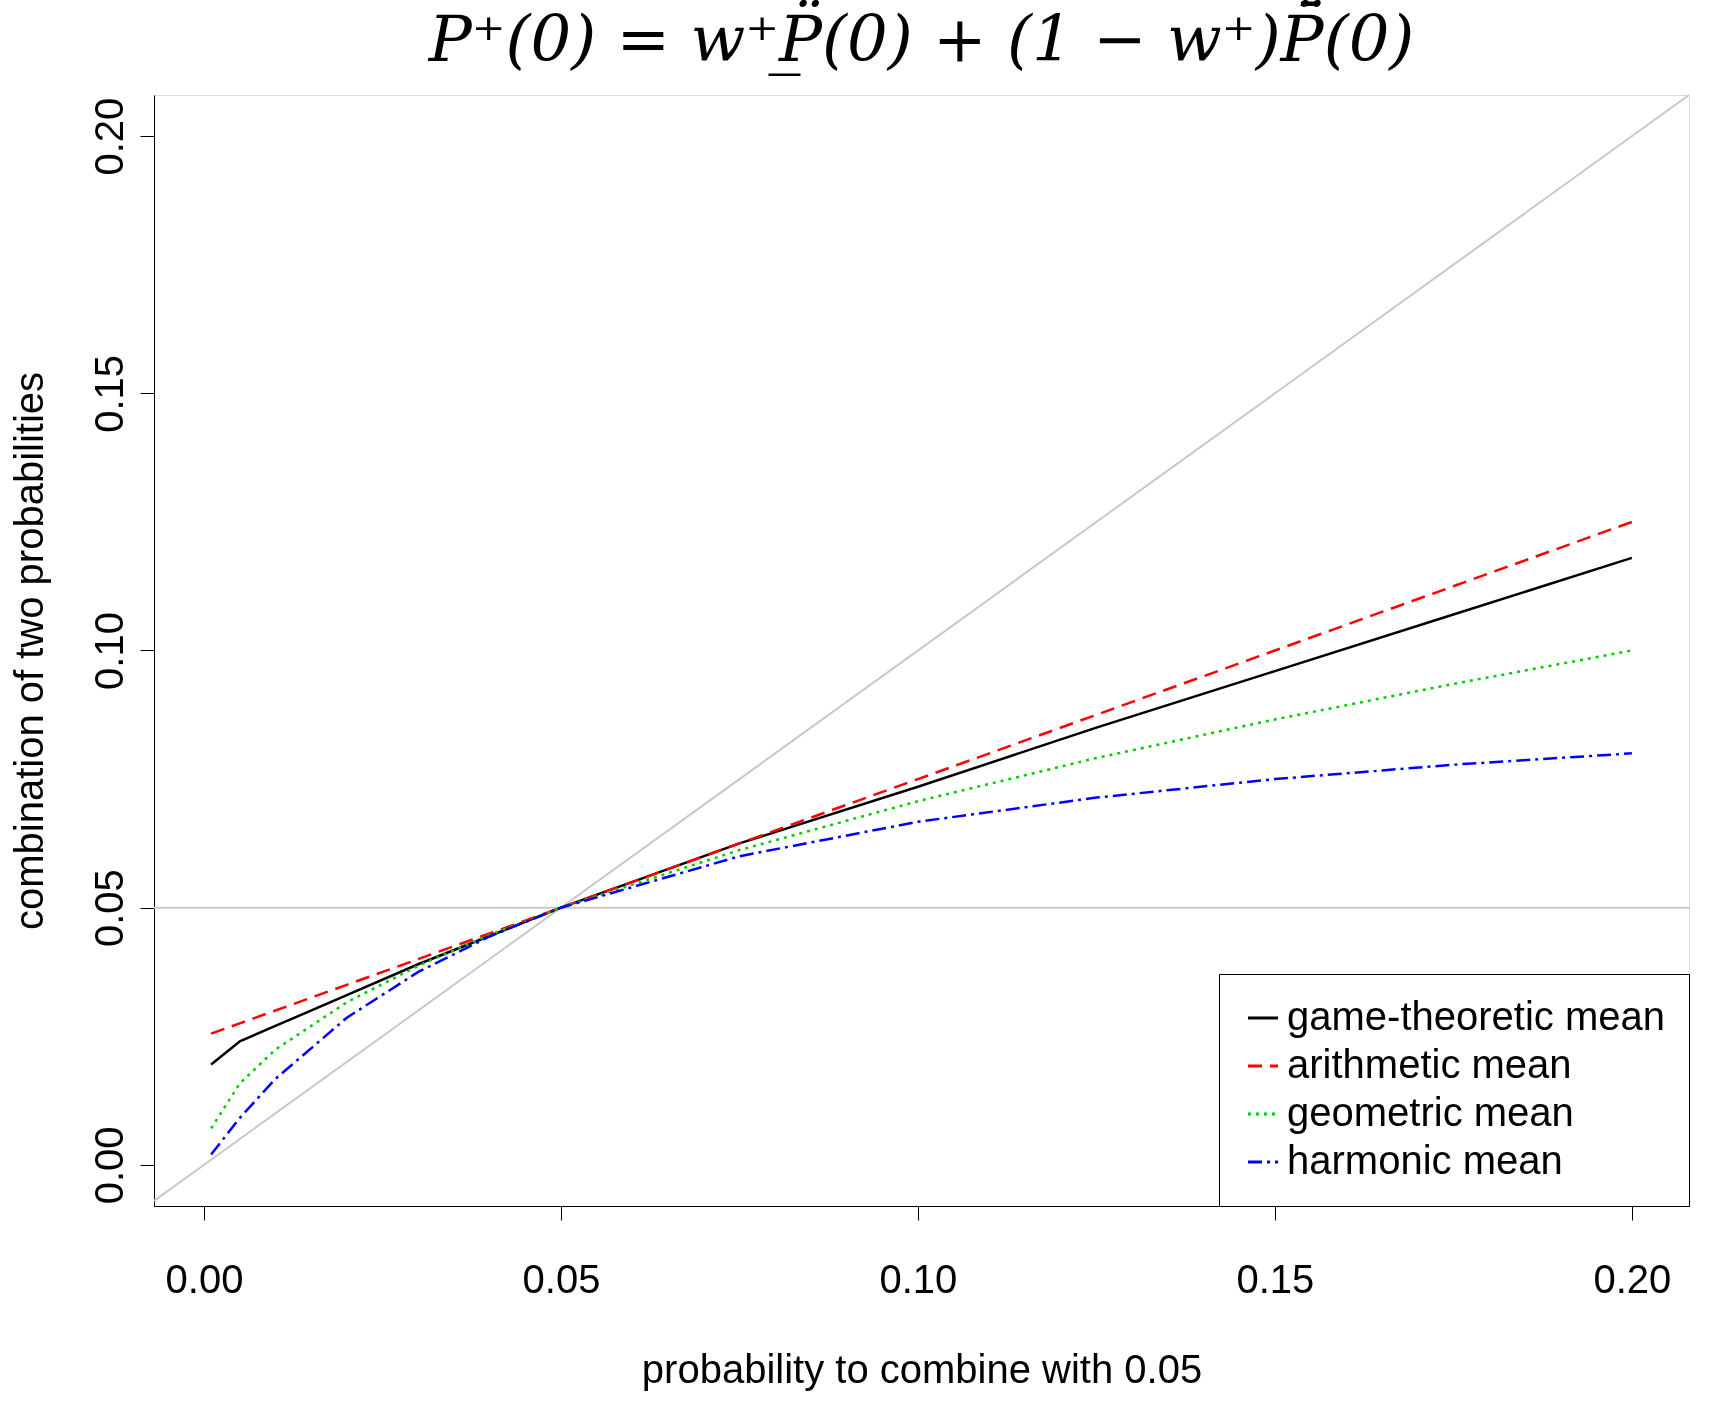 Image resolution: width=1721 pixels, height=1418 pixels. What do you see at coordinates (108, 651) in the screenshot?
I see `y-tick-label: 0.10` at bounding box center [108, 651].